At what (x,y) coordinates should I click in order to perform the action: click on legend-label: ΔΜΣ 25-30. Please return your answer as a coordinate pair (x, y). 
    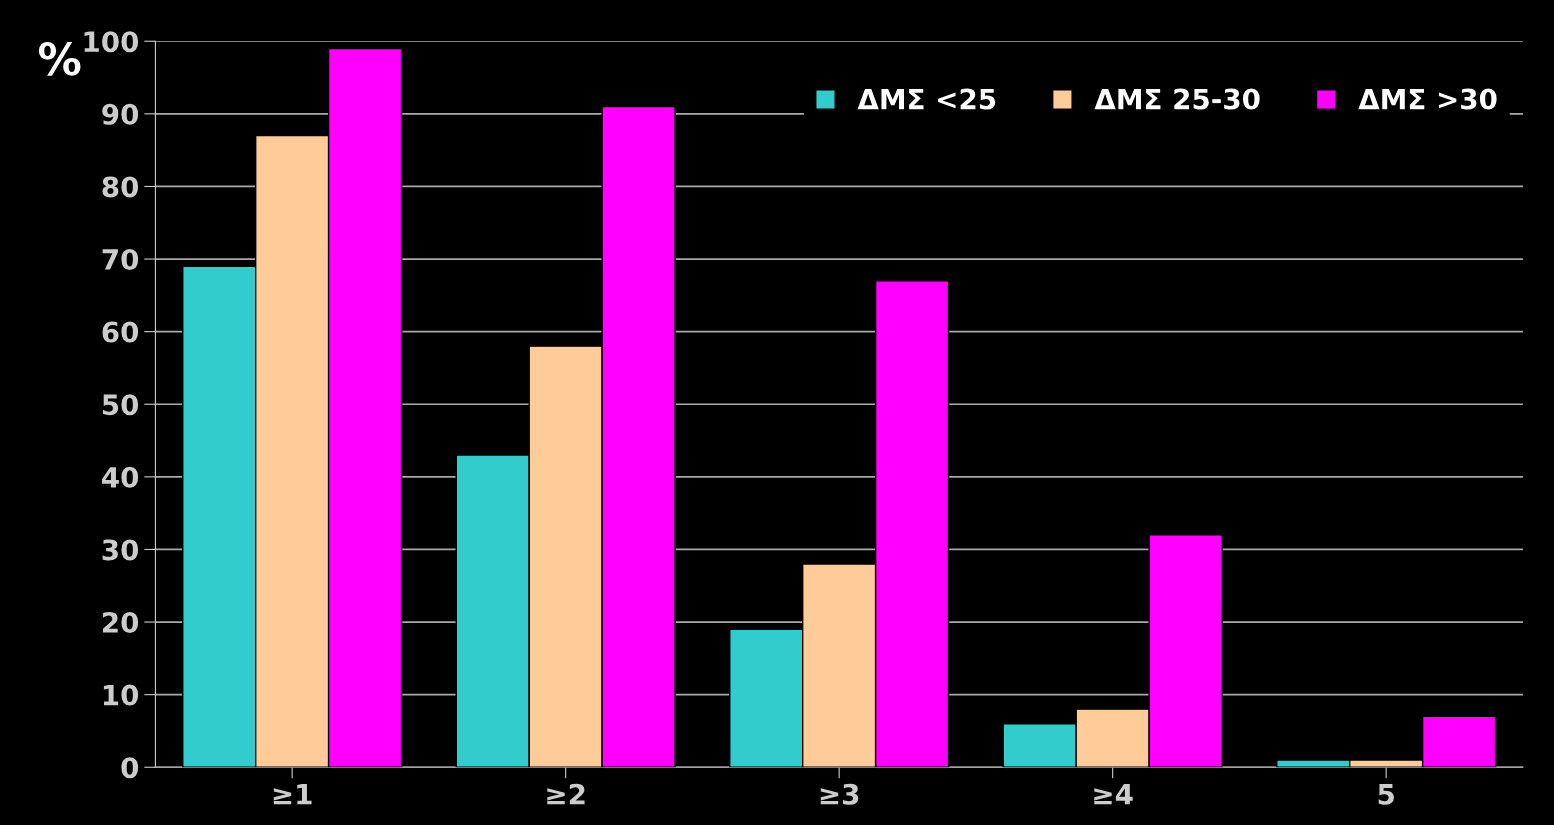
    Looking at the image, I should click on (1177, 99).